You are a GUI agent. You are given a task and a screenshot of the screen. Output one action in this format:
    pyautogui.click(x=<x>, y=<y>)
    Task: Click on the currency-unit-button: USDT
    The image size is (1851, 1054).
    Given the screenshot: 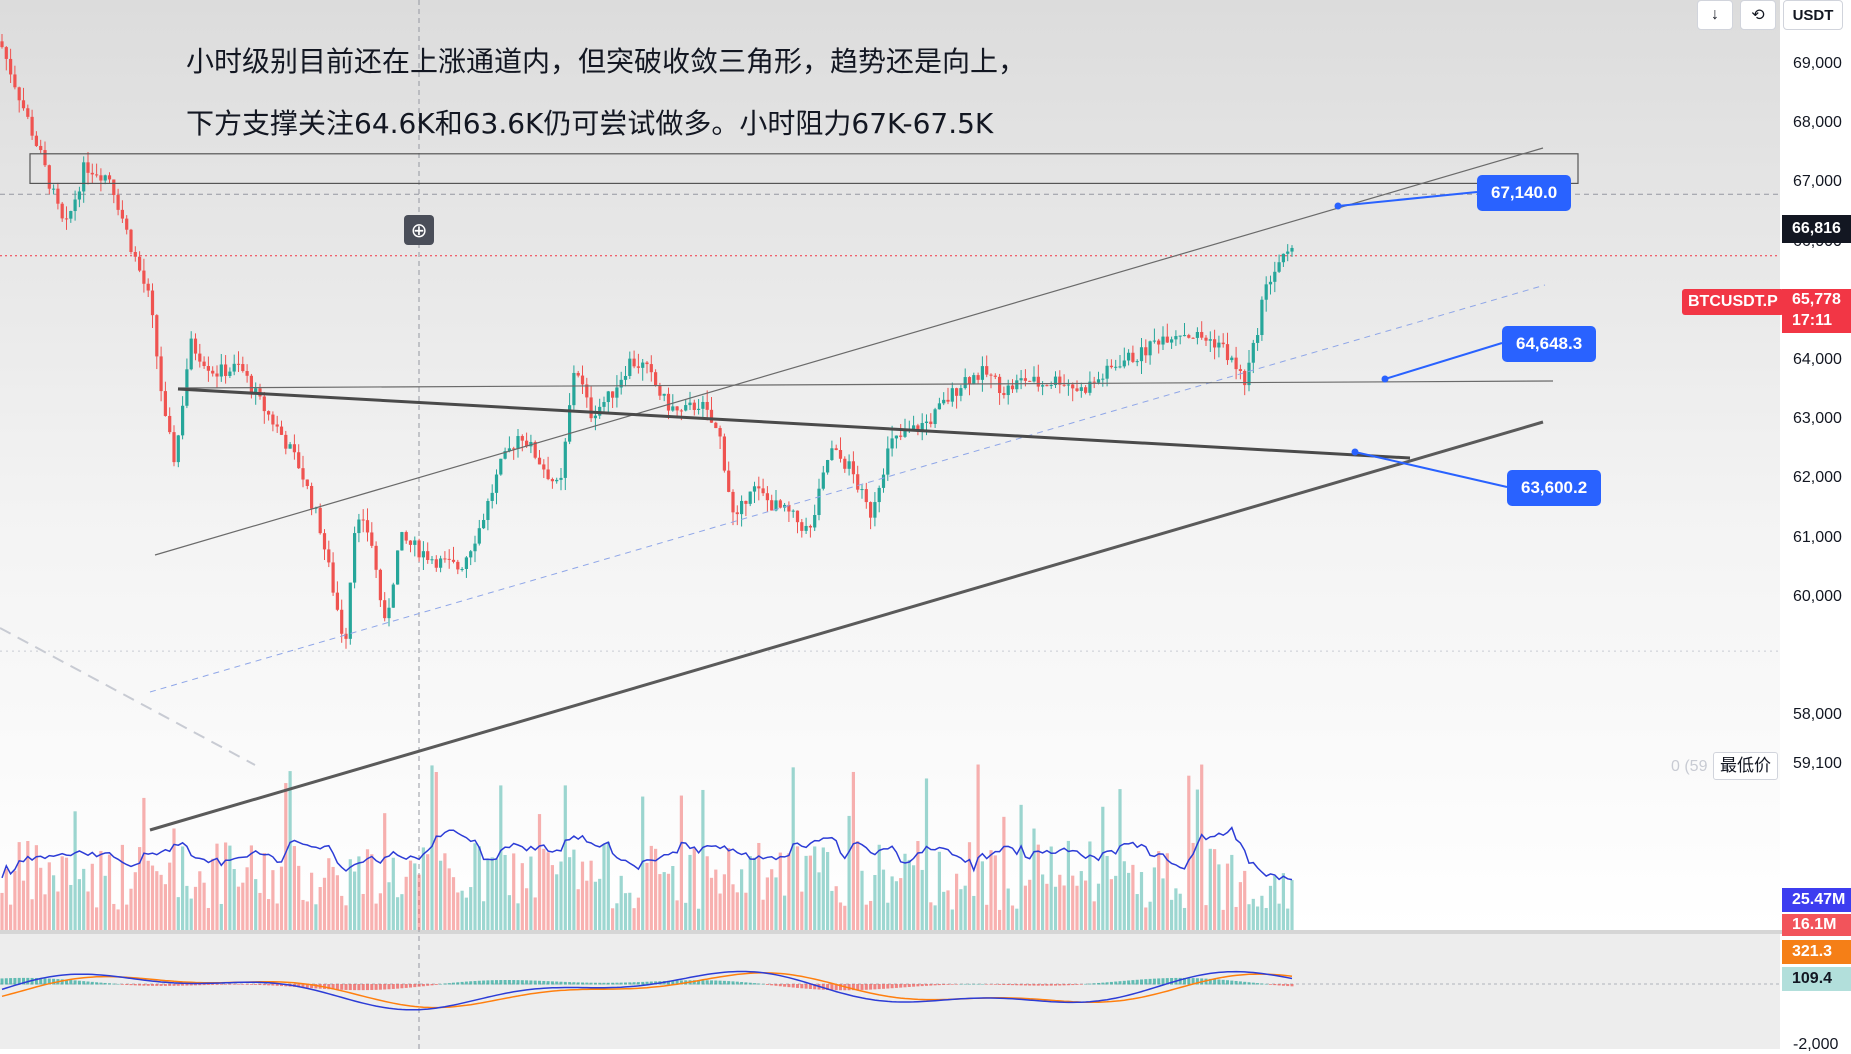 What is the action you would take?
    pyautogui.click(x=1813, y=15)
    